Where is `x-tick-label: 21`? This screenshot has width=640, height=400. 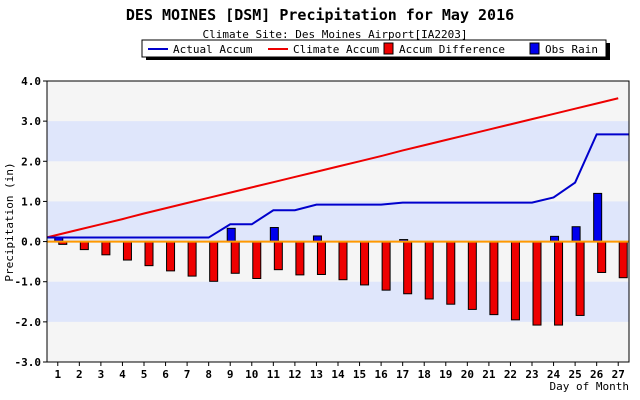 x-tick-label: 21 is located at coordinates (489, 374).